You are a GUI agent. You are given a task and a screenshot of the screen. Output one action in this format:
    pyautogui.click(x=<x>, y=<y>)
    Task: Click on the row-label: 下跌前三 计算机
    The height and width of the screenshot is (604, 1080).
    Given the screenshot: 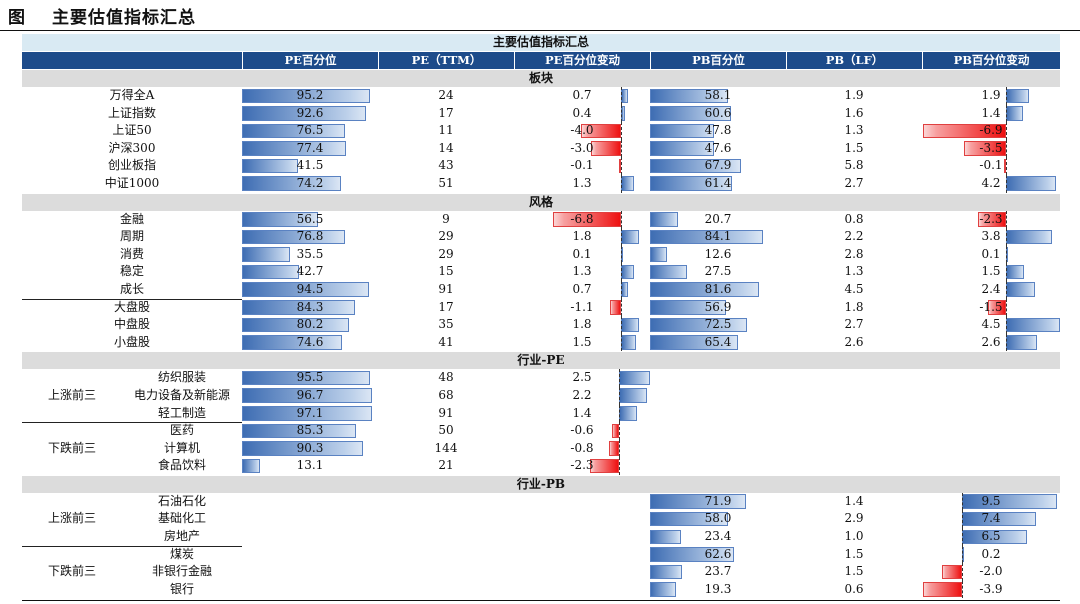 What is the action you would take?
    pyautogui.click(x=132, y=449)
    